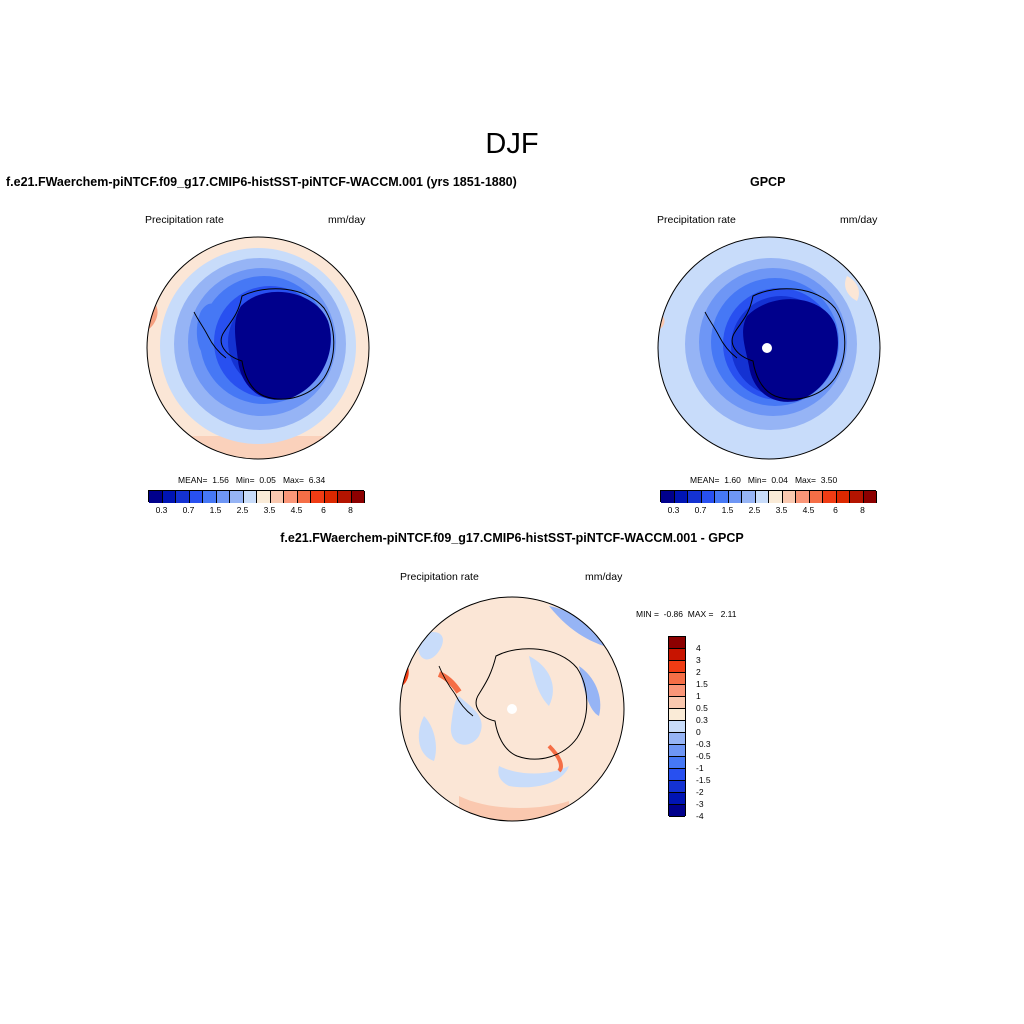  Describe the element at coordinates (700, 804) in the screenshot. I see `colorbar-tick-label: -3` at that location.